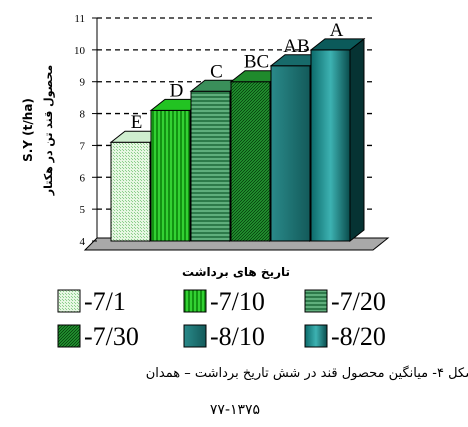  What do you see at coordinates (358, 336) in the screenshot?
I see `legend-label: -8/20` at bounding box center [358, 336].